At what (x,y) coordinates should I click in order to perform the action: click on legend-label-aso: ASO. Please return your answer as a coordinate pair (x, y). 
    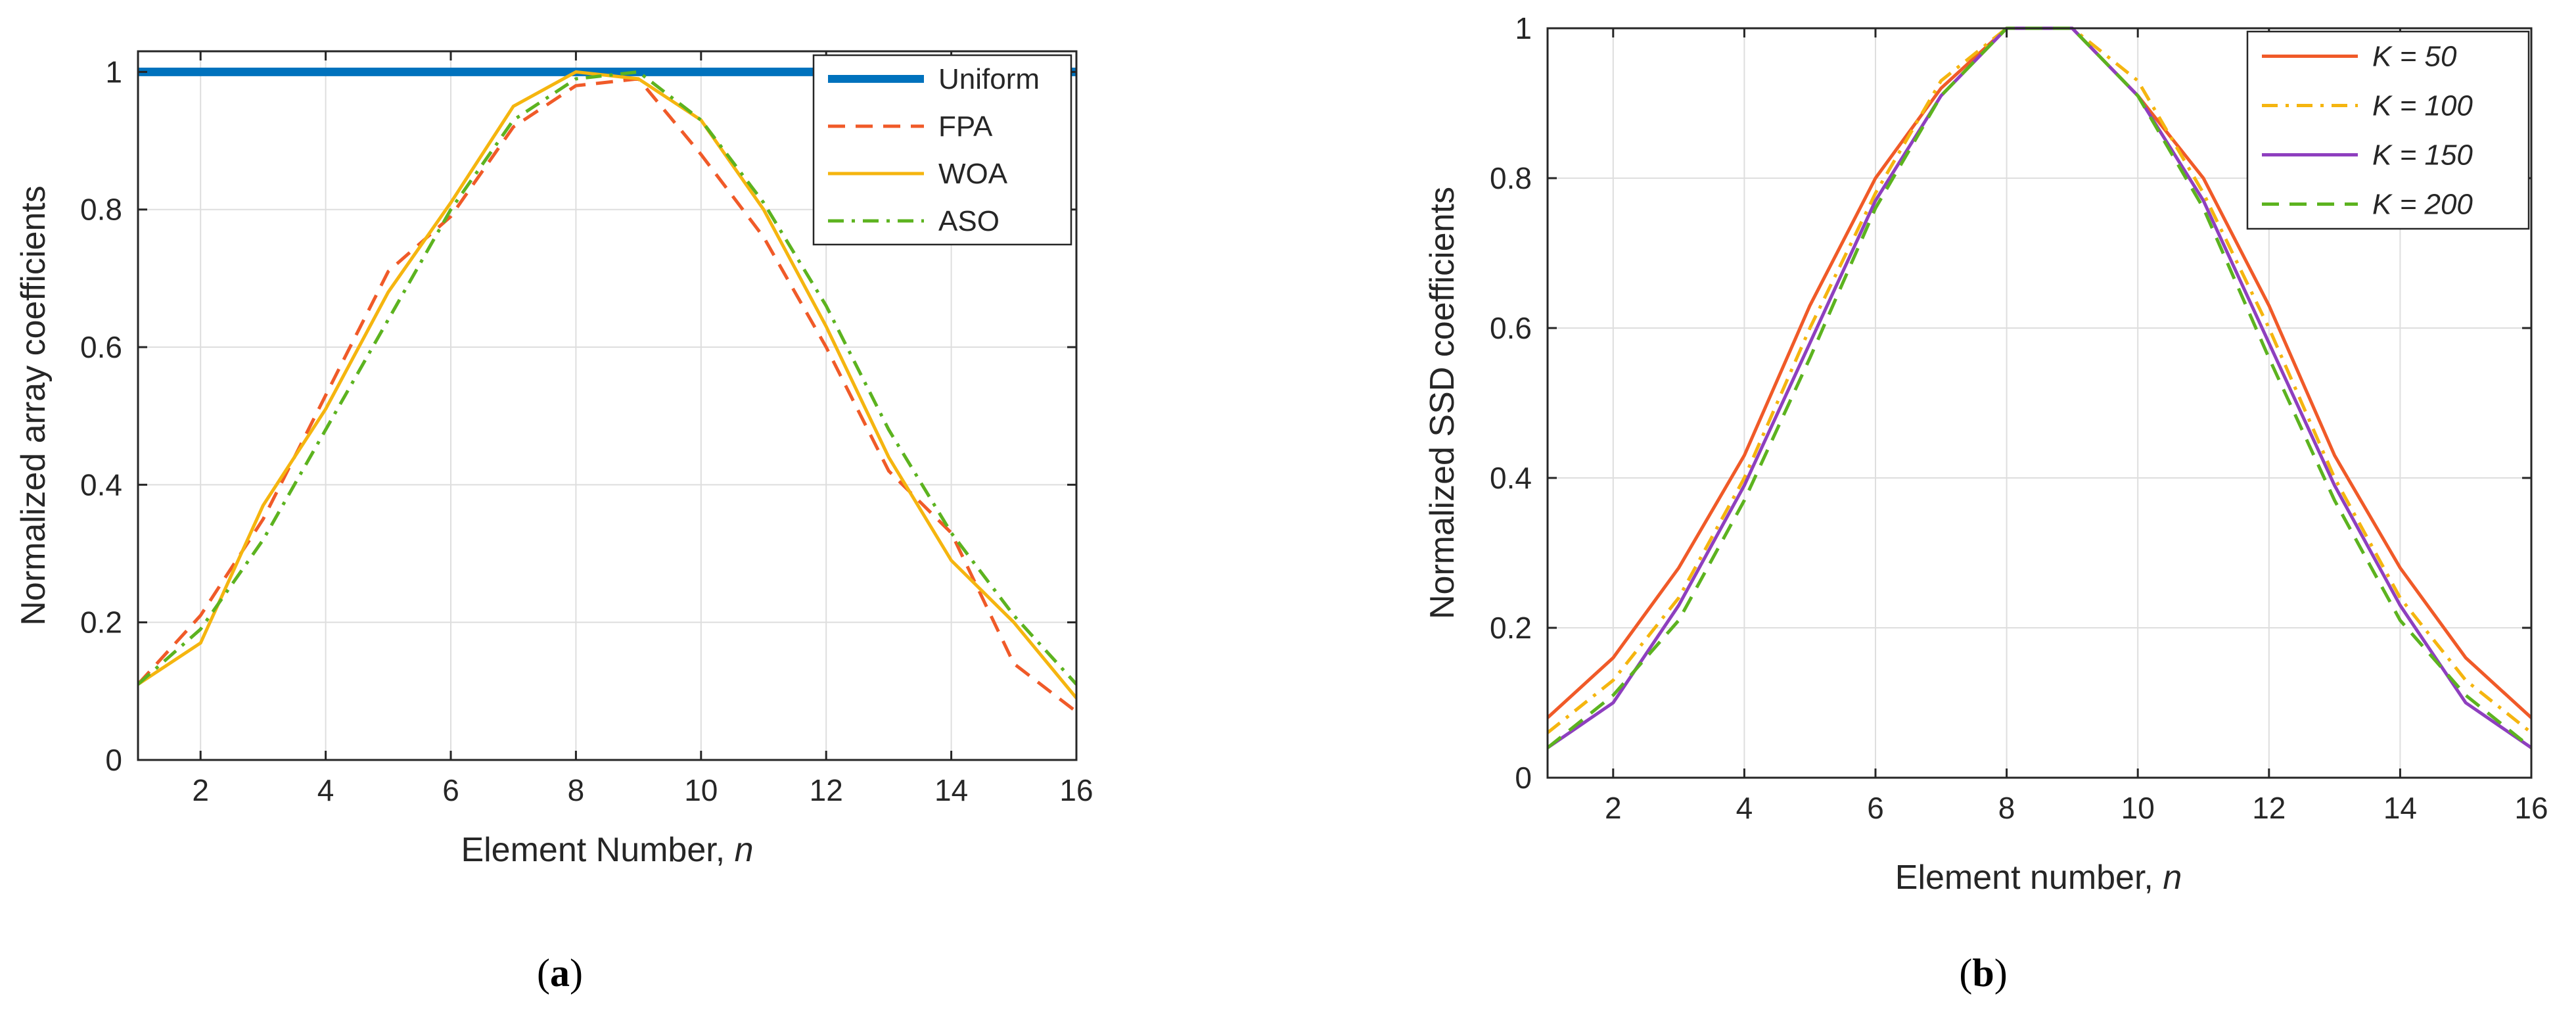
    Looking at the image, I should click on (969, 221).